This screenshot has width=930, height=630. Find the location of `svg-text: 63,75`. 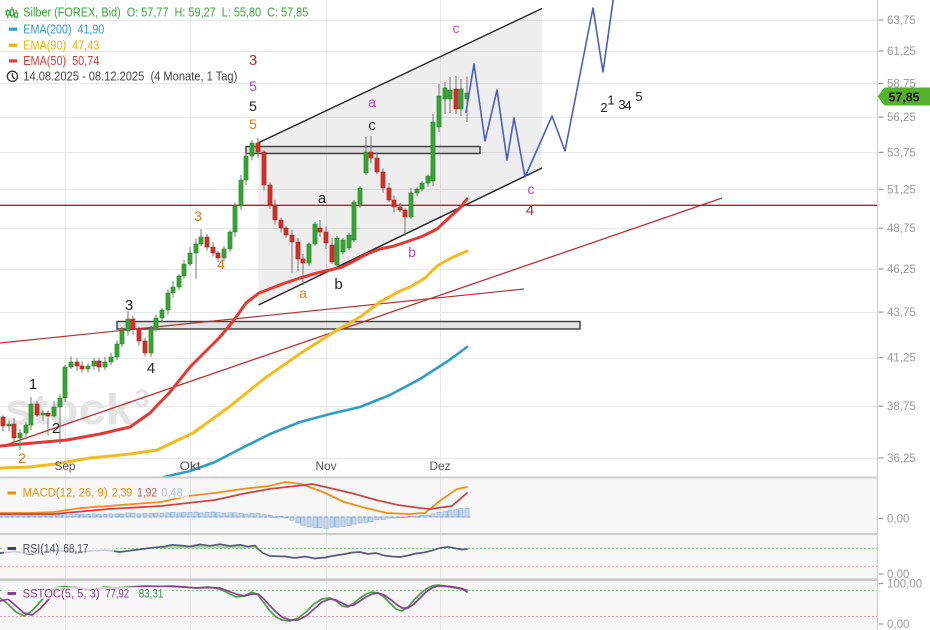

svg-text: 63,75 is located at coordinates (901, 21).